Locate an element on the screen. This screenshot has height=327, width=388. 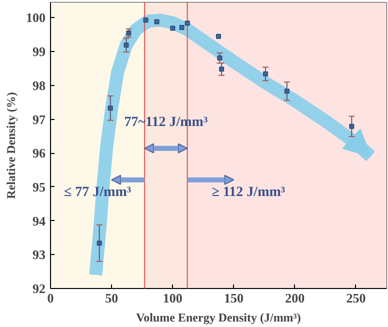
x-tick-label: 200 is located at coordinates (295, 298).